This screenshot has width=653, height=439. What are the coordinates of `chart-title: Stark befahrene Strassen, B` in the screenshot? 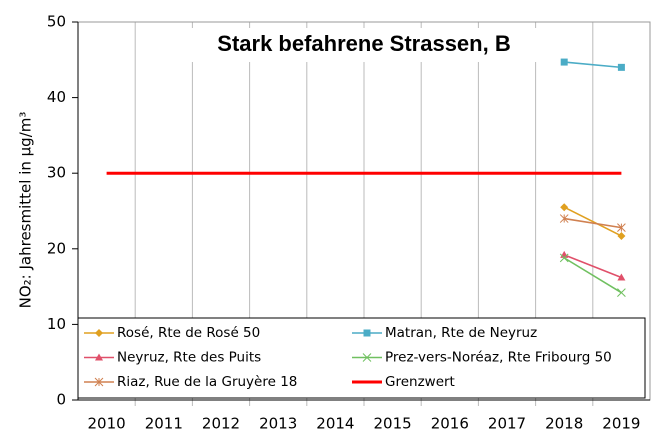 It's located at (363, 43).